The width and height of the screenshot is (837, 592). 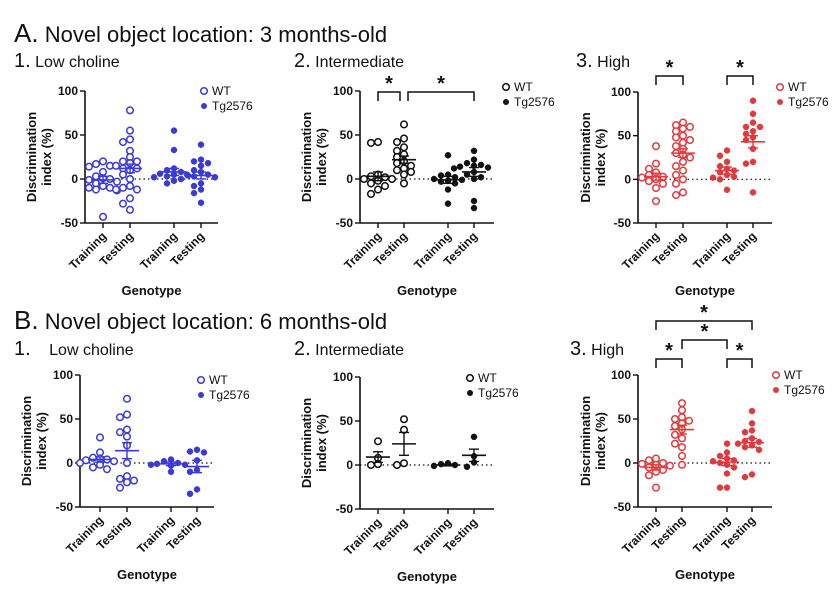 What do you see at coordinates (603, 61) in the screenshot?
I see `panel-a3-title: 3. High` at bounding box center [603, 61].